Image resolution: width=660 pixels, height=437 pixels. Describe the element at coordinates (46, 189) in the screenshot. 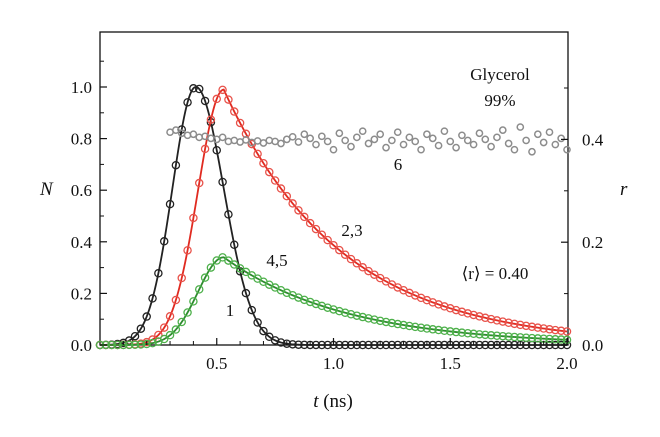

I see `y-axis-title: N` at that location.